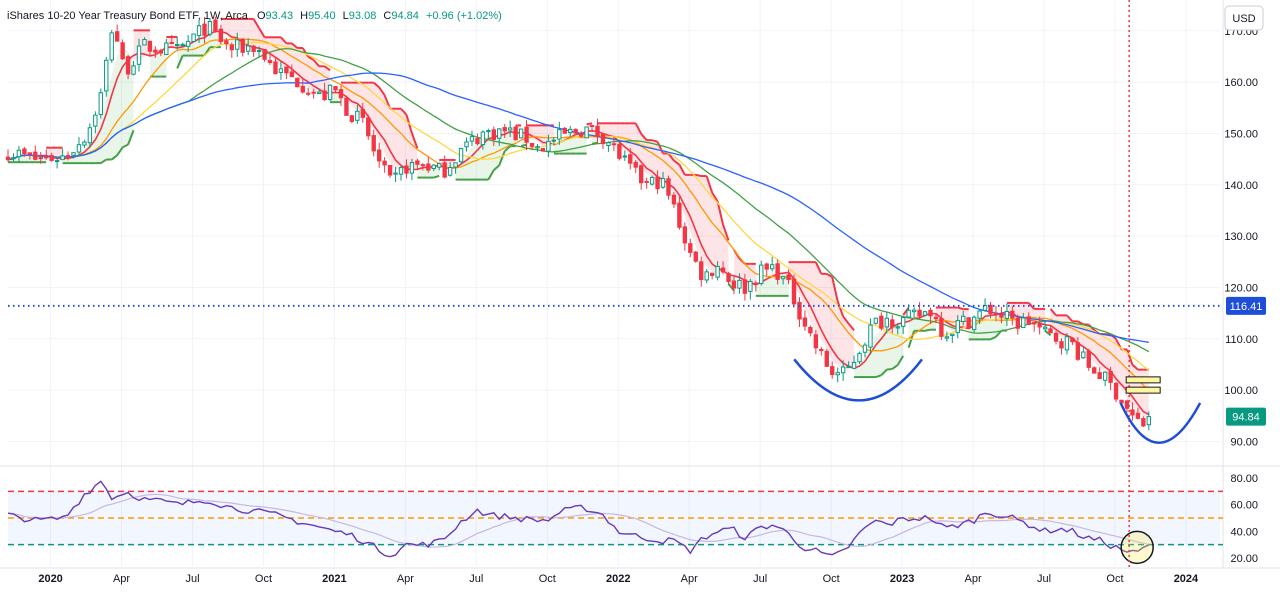 The image size is (1280, 596). Describe the element at coordinates (476, 579) in the screenshot. I see `time-tick-label: Jul` at that location.